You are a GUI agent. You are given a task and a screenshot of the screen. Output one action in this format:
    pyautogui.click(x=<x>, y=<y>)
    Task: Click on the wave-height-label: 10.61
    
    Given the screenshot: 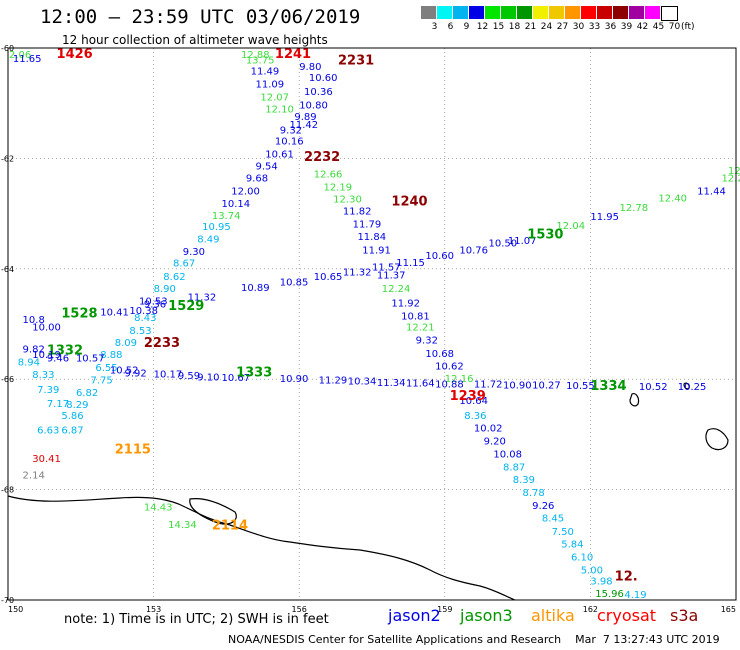 What is the action you would take?
    pyautogui.click(x=279, y=154)
    